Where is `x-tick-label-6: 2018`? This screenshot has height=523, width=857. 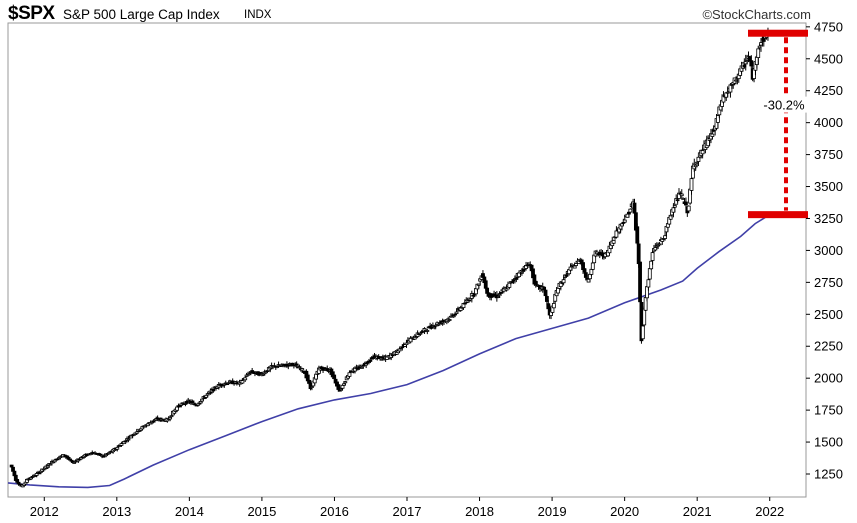
x-tick-label-6: 2018 is located at coordinates (479, 511).